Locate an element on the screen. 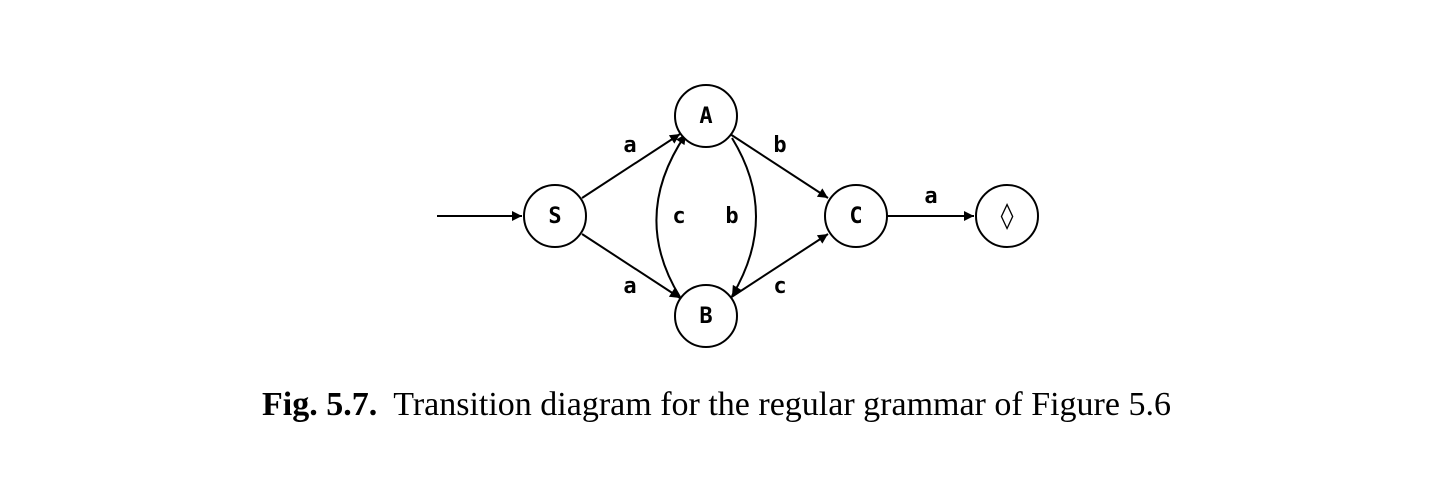 The width and height of the screenshot is (1433, 481). node-c: C is located at coordinates (856, 216).